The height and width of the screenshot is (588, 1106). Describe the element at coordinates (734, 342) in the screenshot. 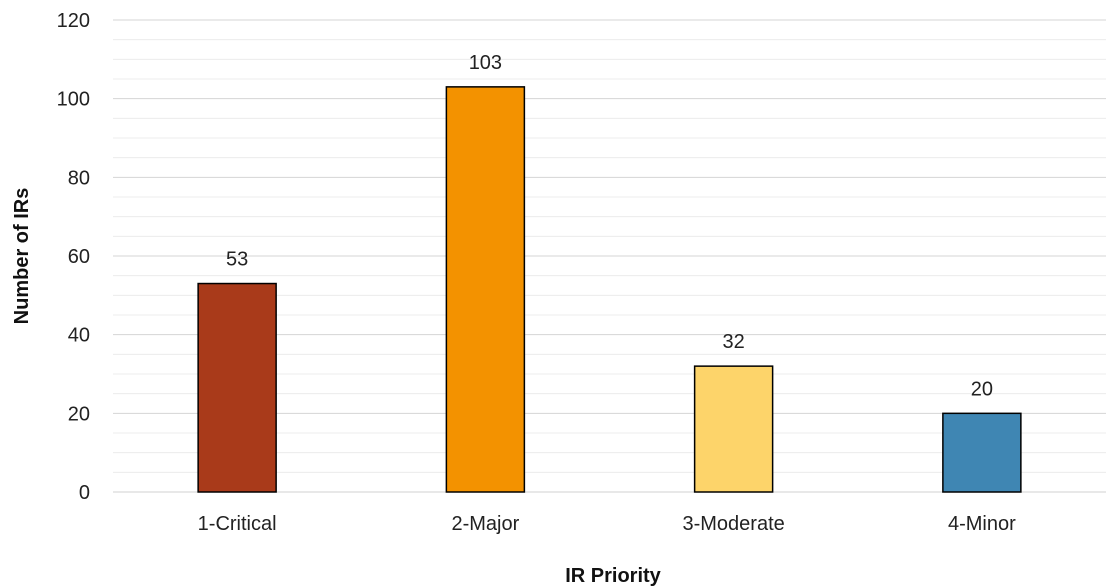

I see `data-label: 32` at that location.